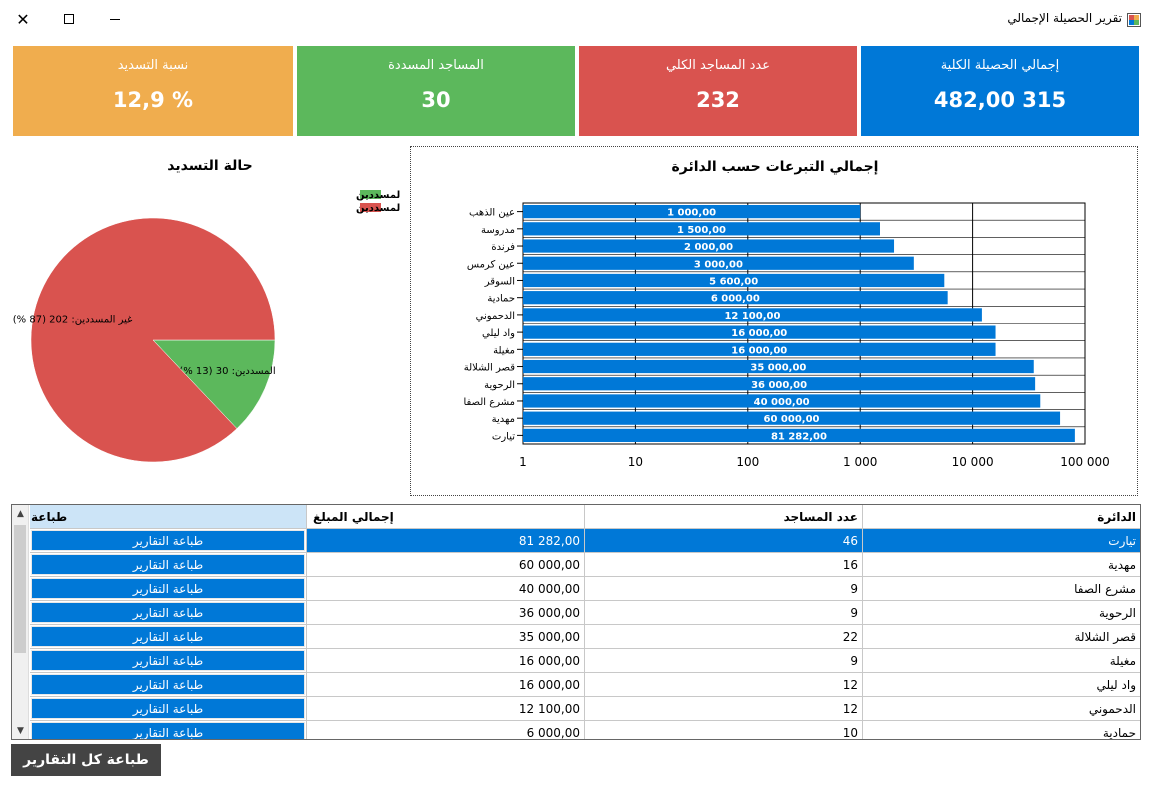 This screenshot has height=785, width=1152. I want to click on cell-district: الرحوية, so click(1001, 613).